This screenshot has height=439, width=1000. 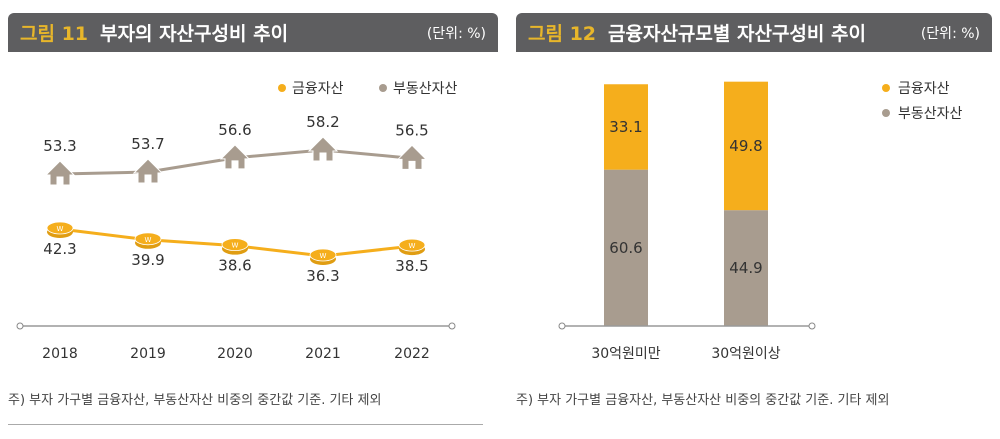 I want to click on data-label: 44.9, so click(x=745, y=268).